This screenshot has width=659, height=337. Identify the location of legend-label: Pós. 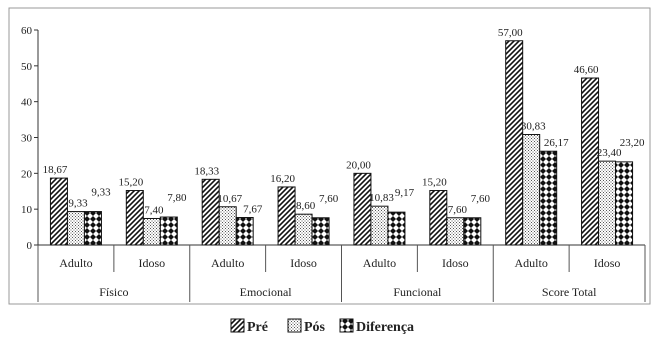
(315, 327).